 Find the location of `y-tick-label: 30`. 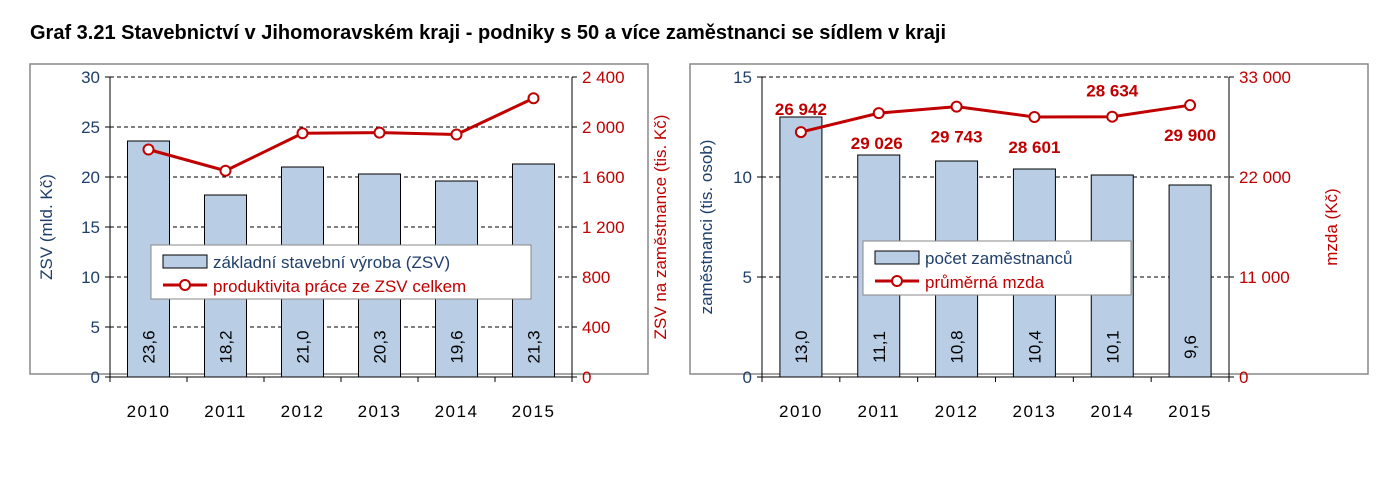

y-tick-label: 30 is located at coordinates (90, 77).